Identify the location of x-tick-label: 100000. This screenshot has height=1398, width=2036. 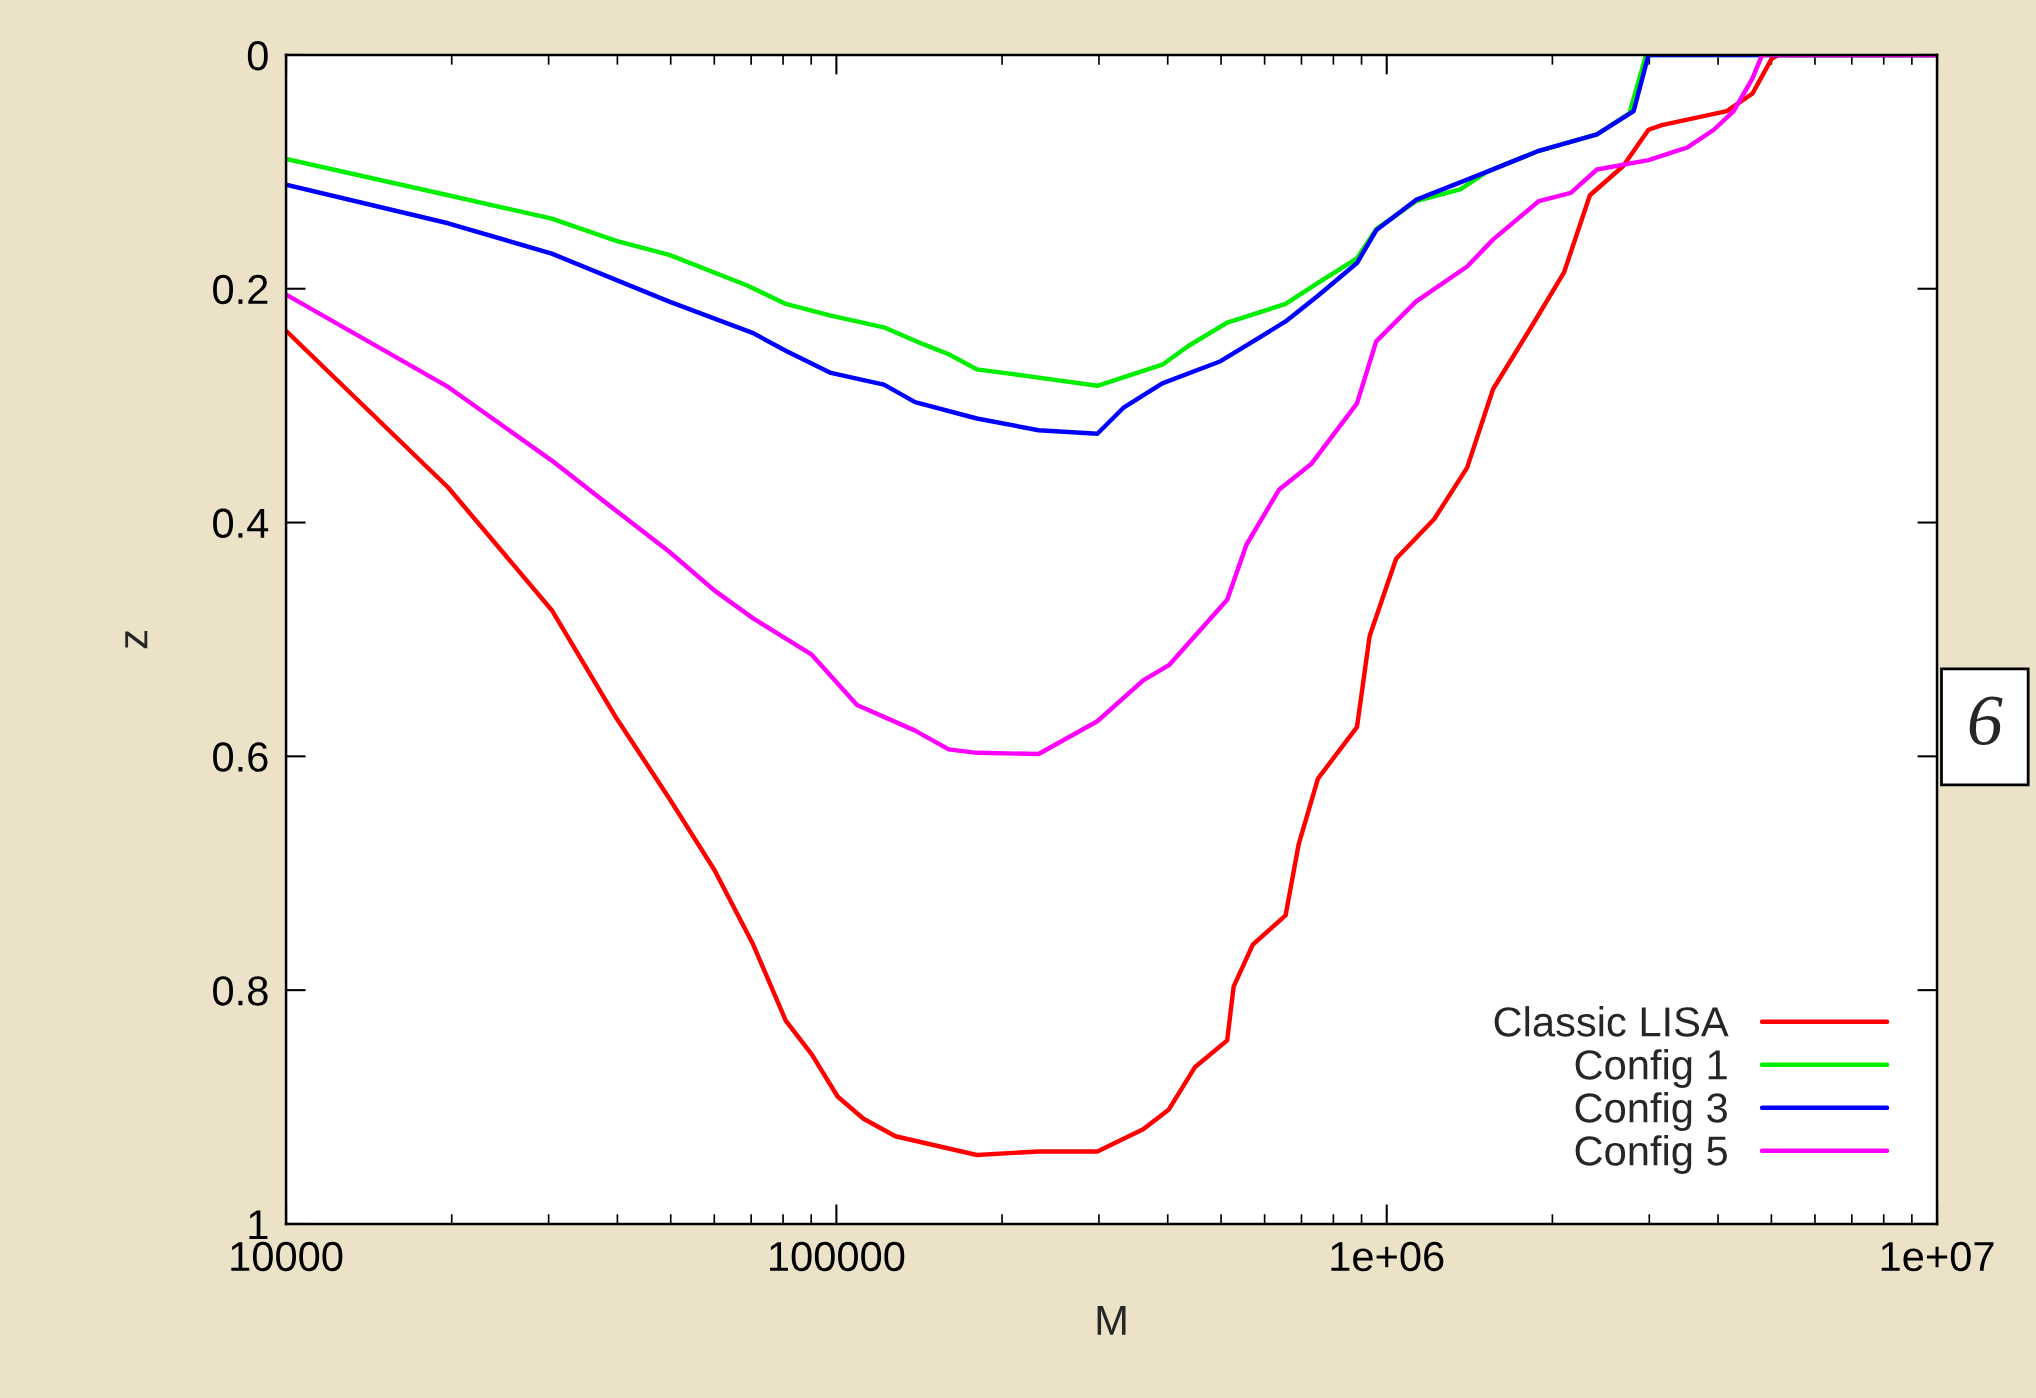
(837, 1256).